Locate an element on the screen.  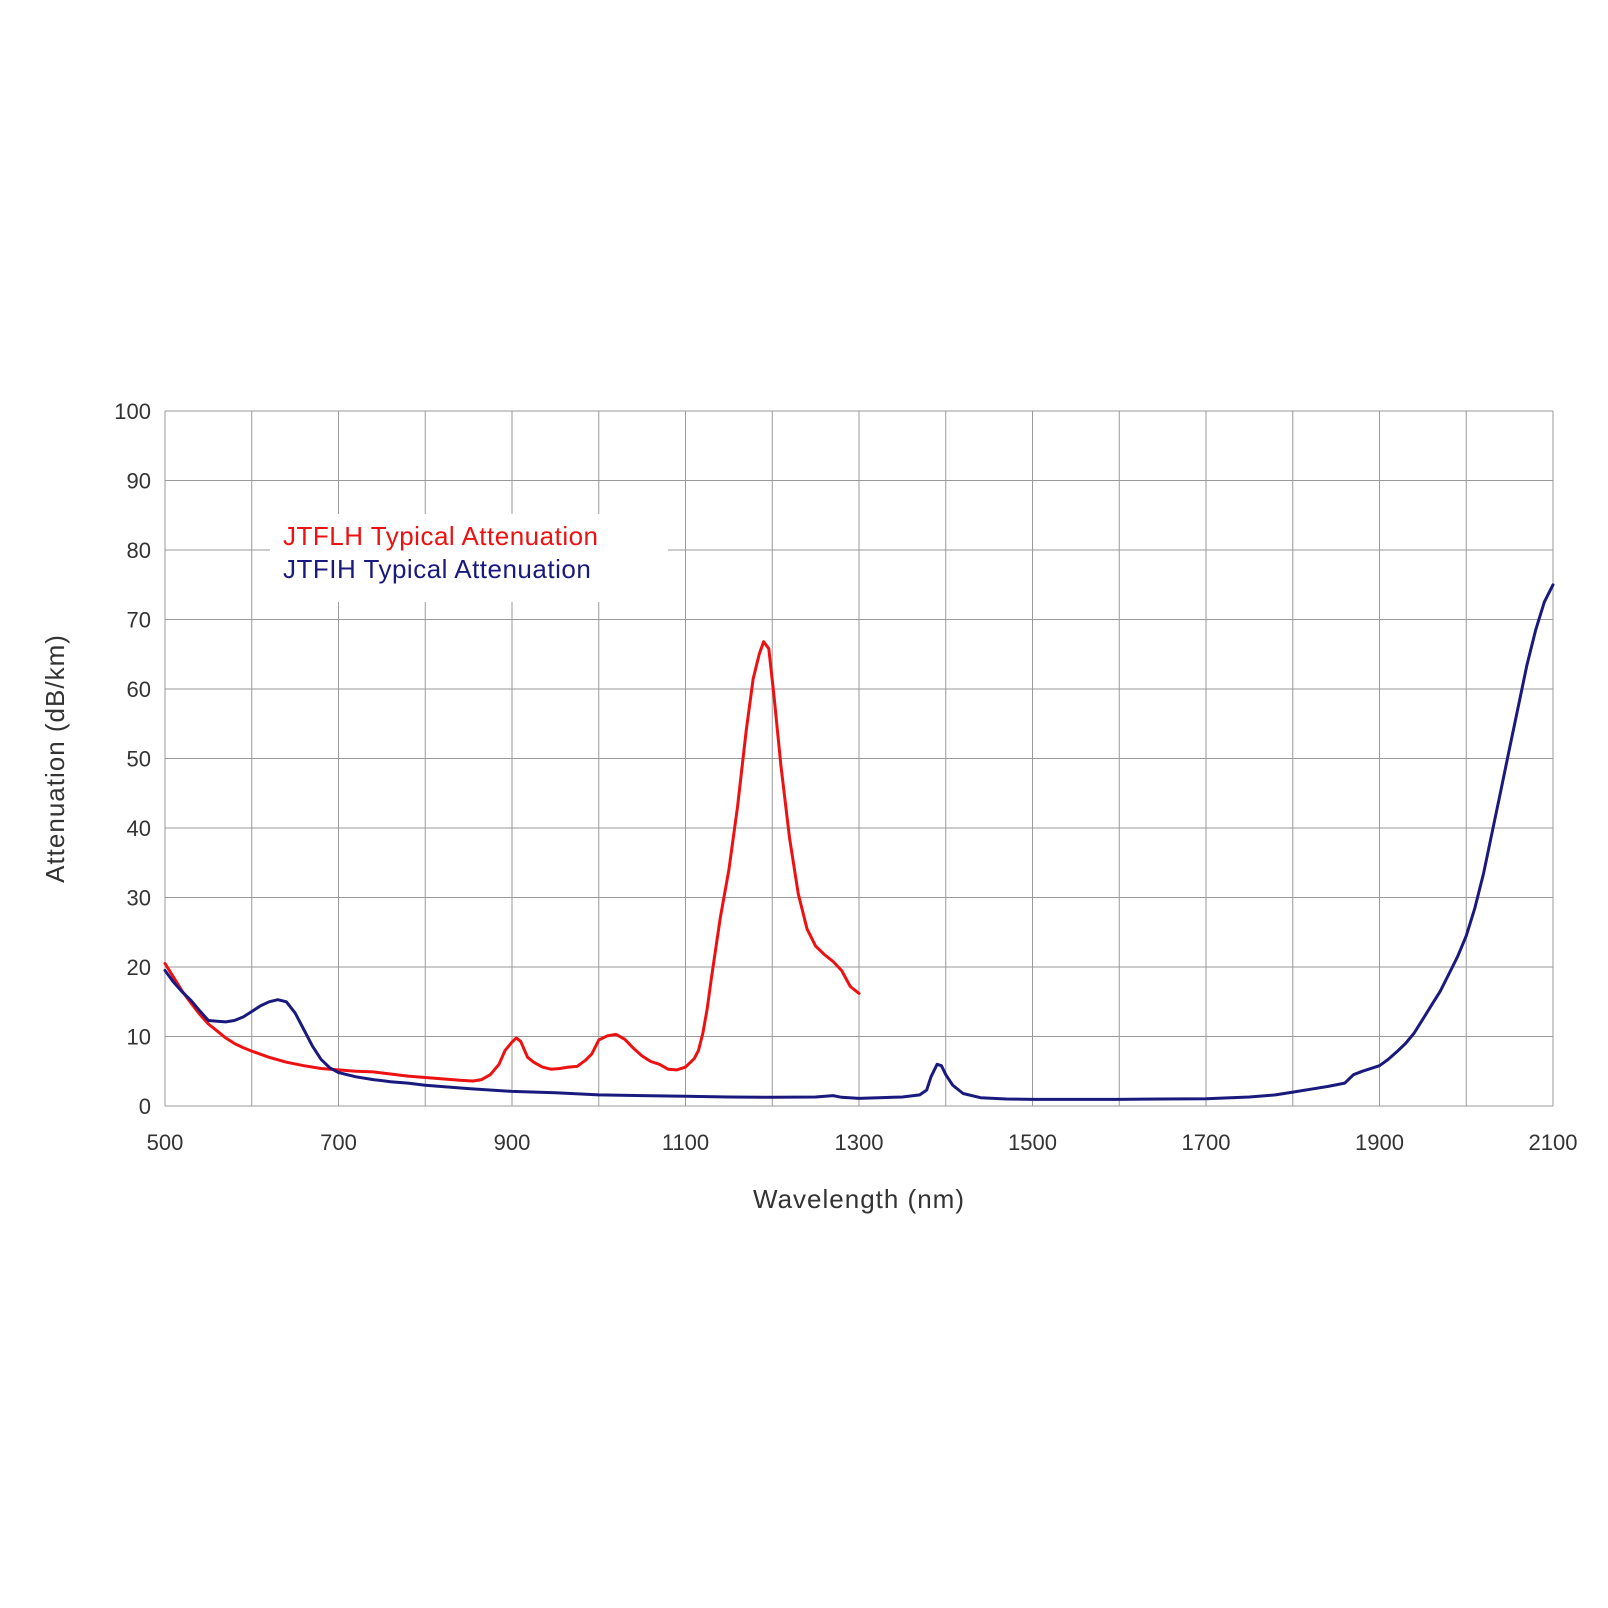
x-tick-label: 1100 is located at coordinates (685, 1142).